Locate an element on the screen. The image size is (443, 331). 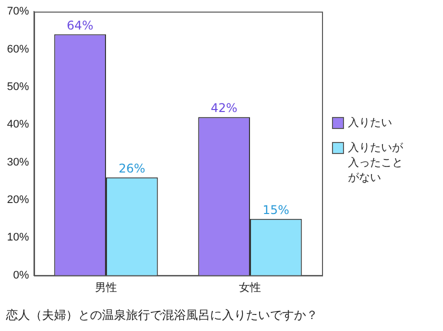
data-label: 42% is located at coordinates (224, 108).